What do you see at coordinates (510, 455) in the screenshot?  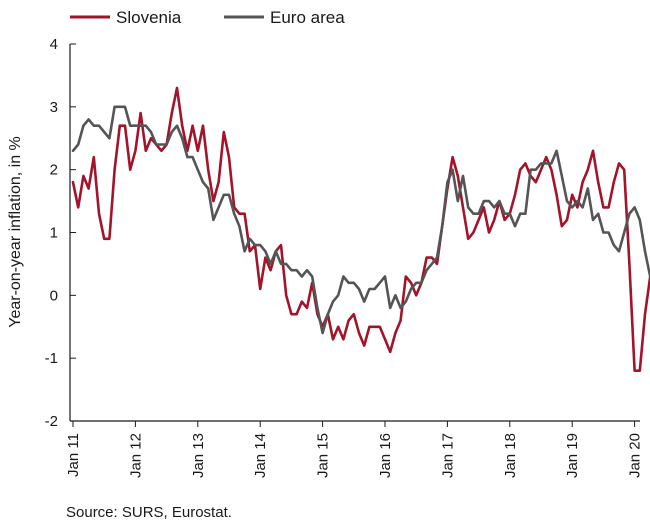 I see `x-tick-label: Jan 18` at bounding box center [510, 455].